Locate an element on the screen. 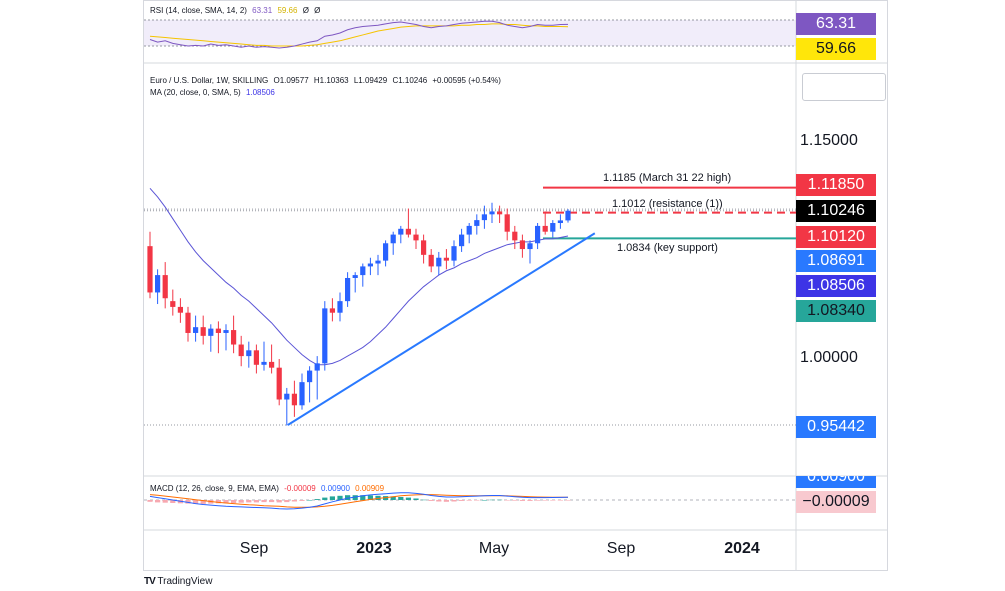  time-label-may-2023: May is located at coordinates (494, 548).